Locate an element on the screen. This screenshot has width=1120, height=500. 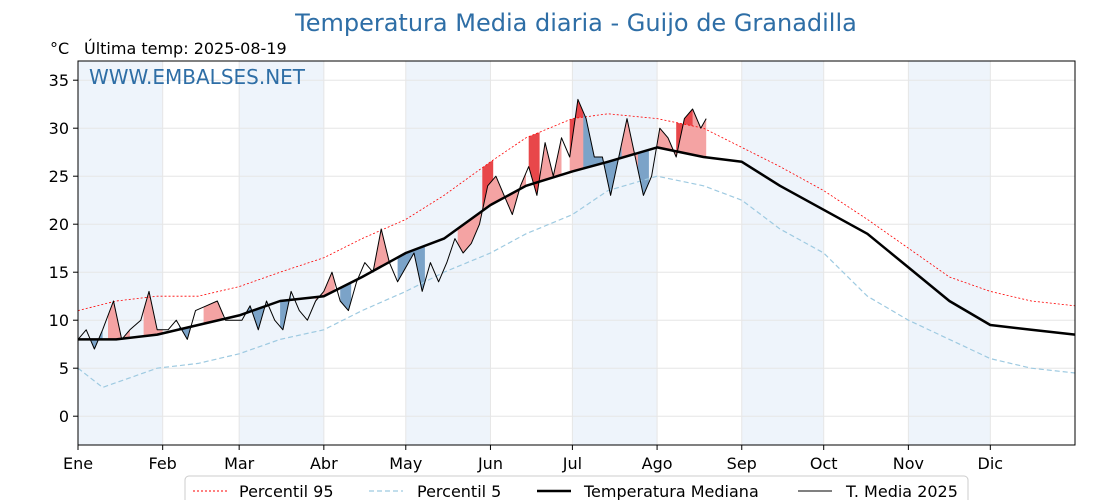
y-tick-label: 25 is located at coordinates (59, 176).